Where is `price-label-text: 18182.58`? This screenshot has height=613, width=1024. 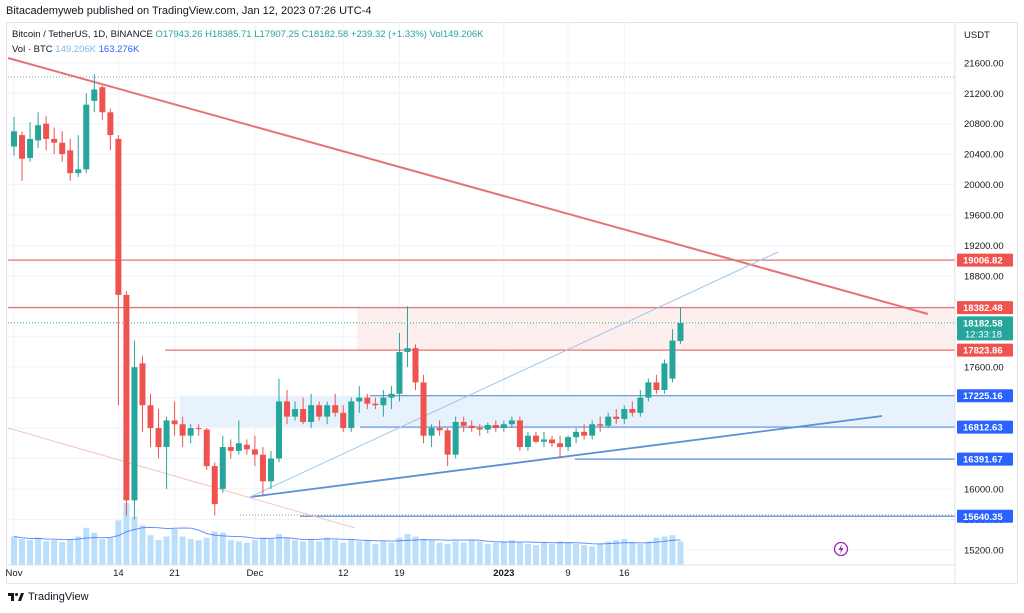
price-label-text: 18182.58 is located at coordinates (983, 323).